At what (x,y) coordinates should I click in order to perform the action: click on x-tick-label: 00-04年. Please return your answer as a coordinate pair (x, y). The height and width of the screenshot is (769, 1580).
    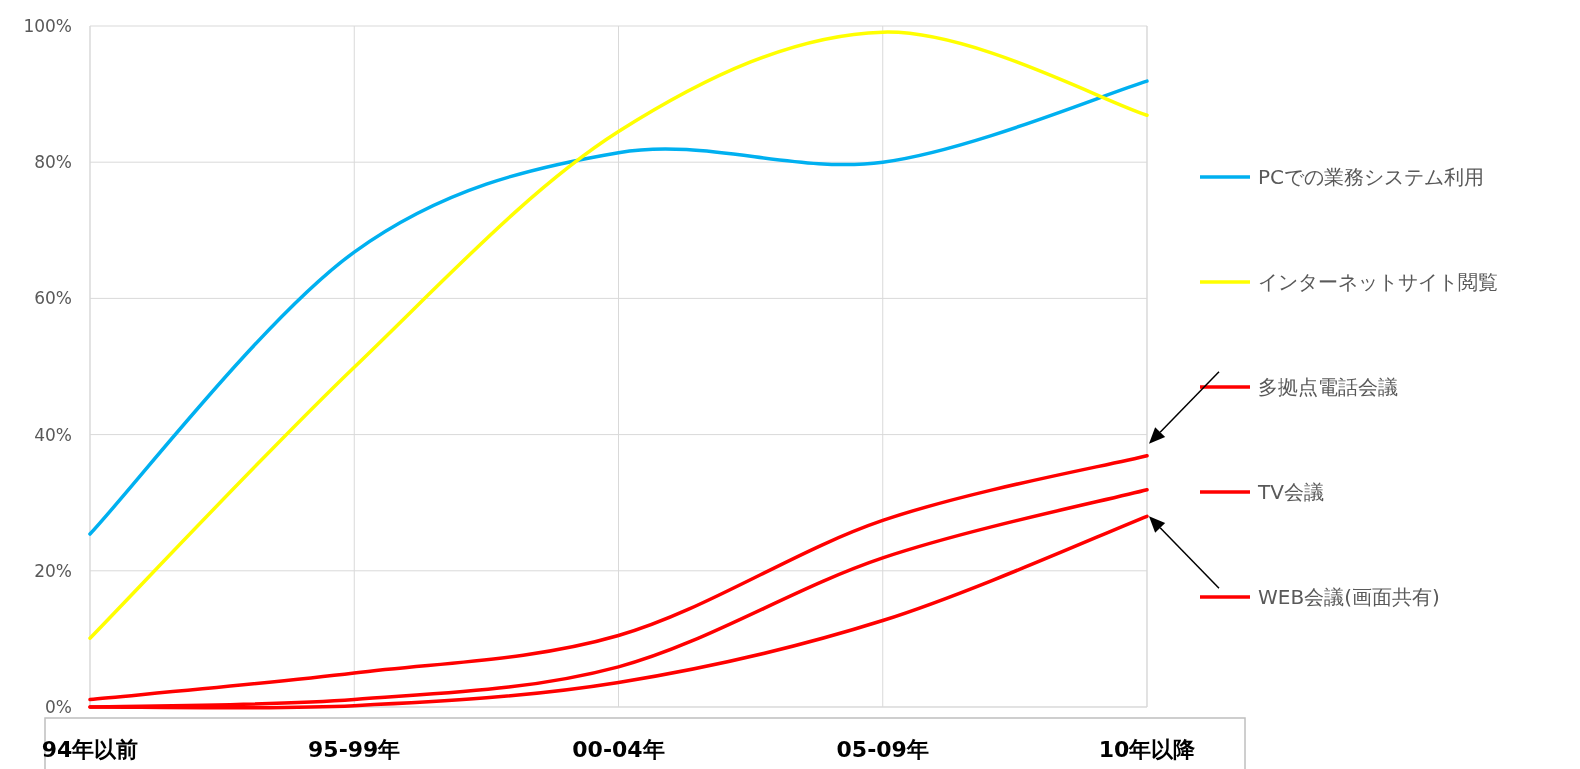
    Looking at the image, I should click on (618, 749).